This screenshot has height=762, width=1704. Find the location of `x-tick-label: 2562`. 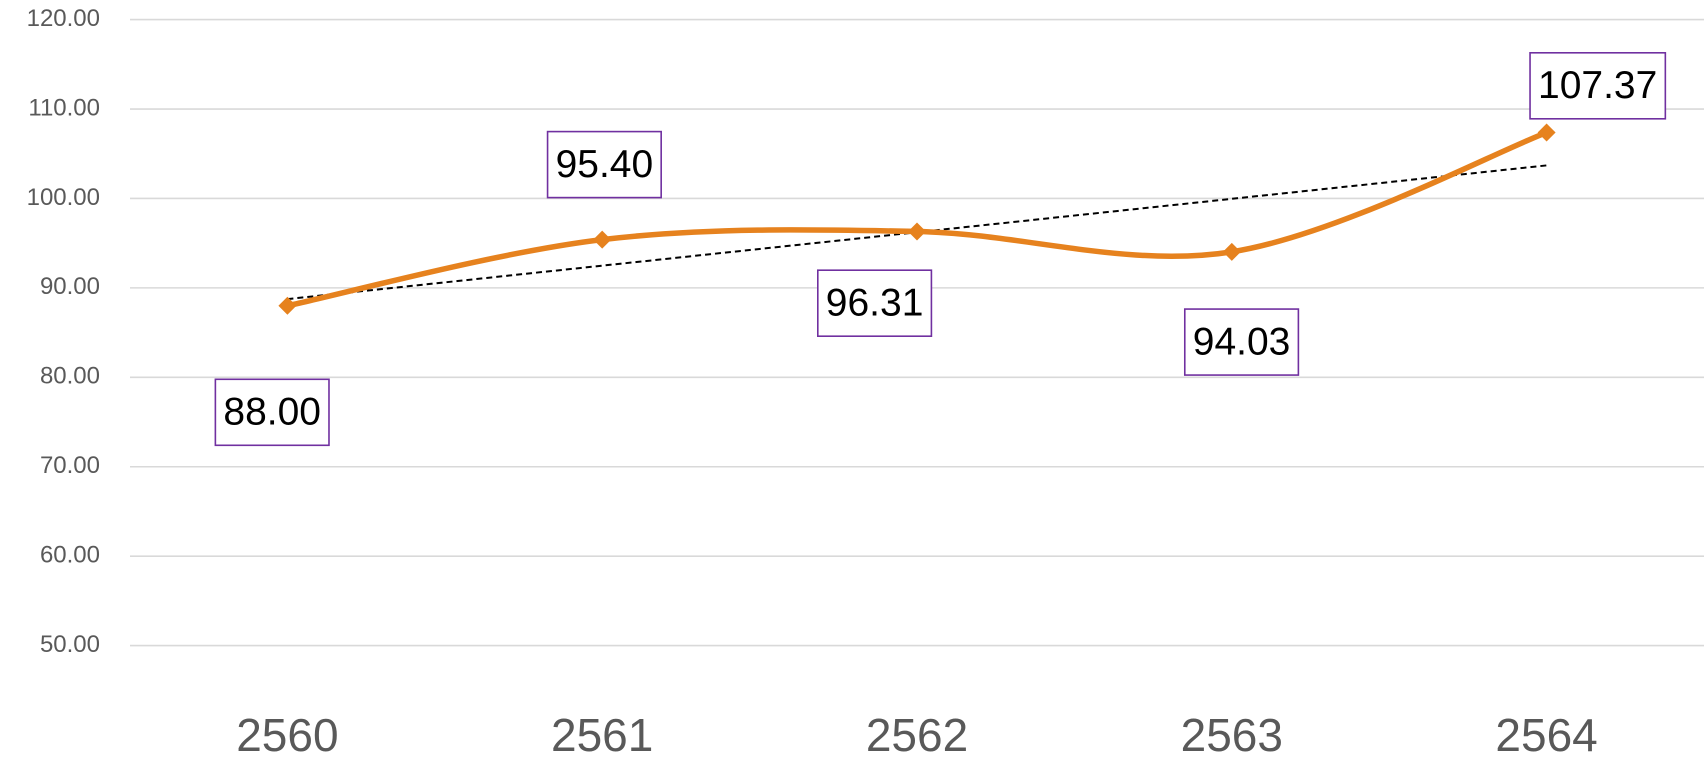

x-tick-label: 2562 is located at coordinates (917, 735).